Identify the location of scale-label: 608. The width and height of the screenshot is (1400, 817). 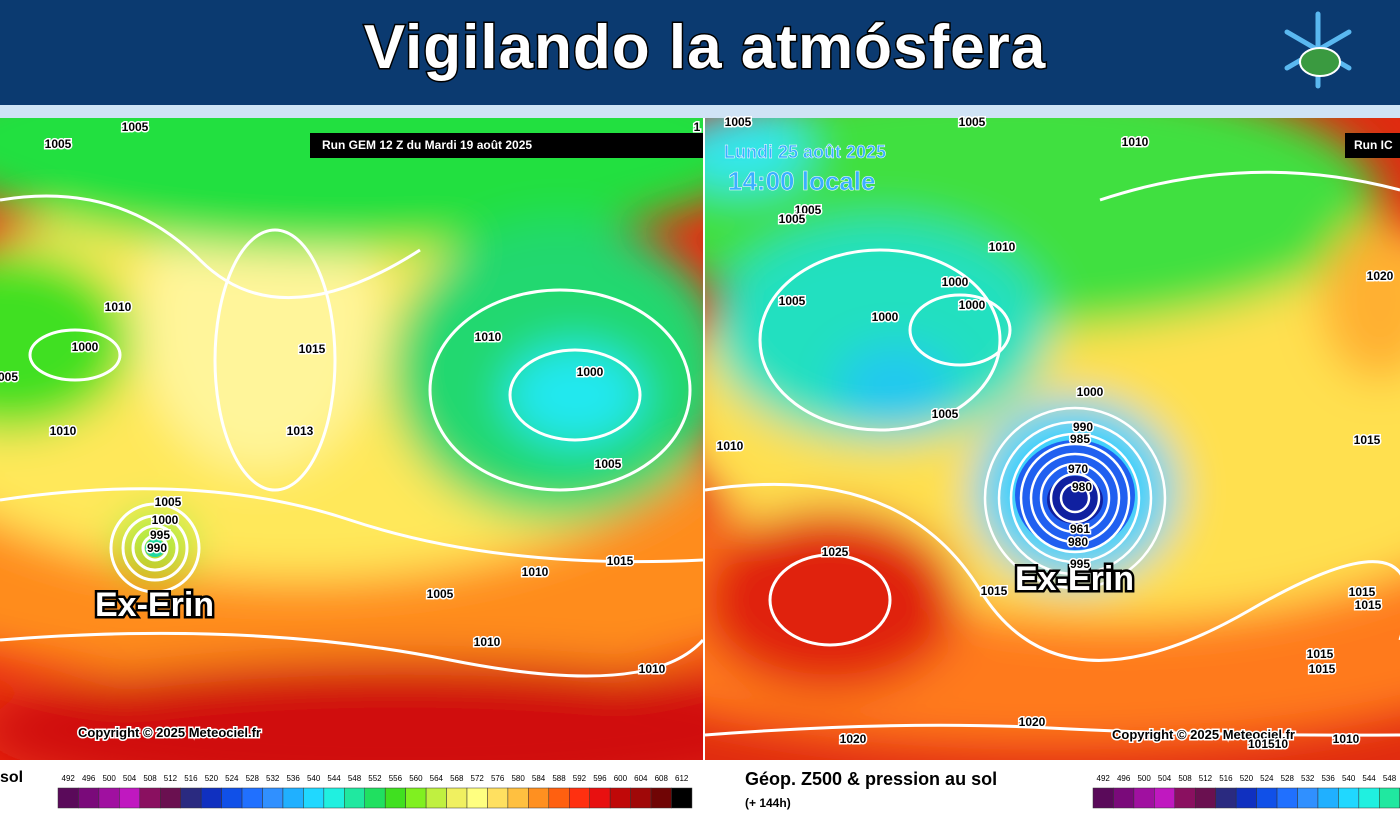
(662, 778).